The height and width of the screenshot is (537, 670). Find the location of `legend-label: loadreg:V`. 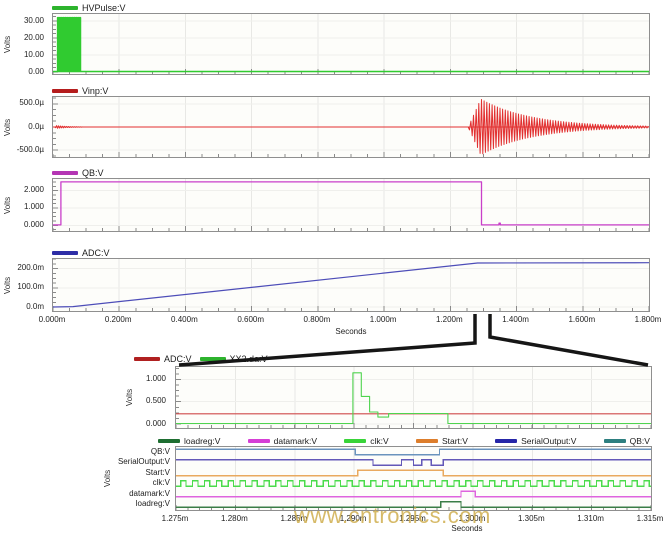

legend-label: loadreg:V is located at coordinates (202, 440).